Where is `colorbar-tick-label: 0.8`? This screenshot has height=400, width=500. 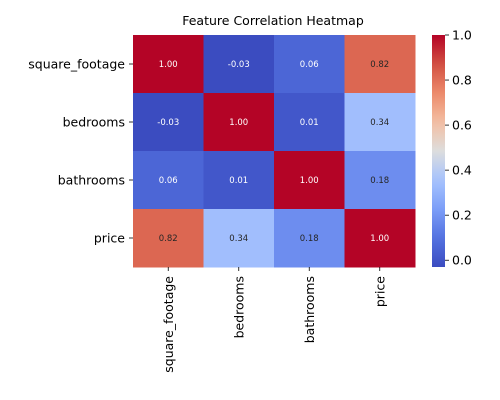 colorbar-tick-label: 0.8 is located at coordinates (462, 80).